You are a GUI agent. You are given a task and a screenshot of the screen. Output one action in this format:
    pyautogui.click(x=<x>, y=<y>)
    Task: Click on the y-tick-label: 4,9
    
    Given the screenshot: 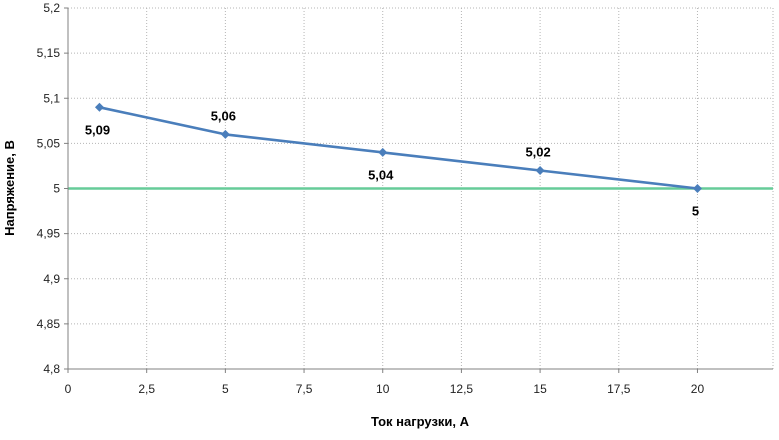 What is the action you would take?
    pyautogui.click(x=51, y=279)
    